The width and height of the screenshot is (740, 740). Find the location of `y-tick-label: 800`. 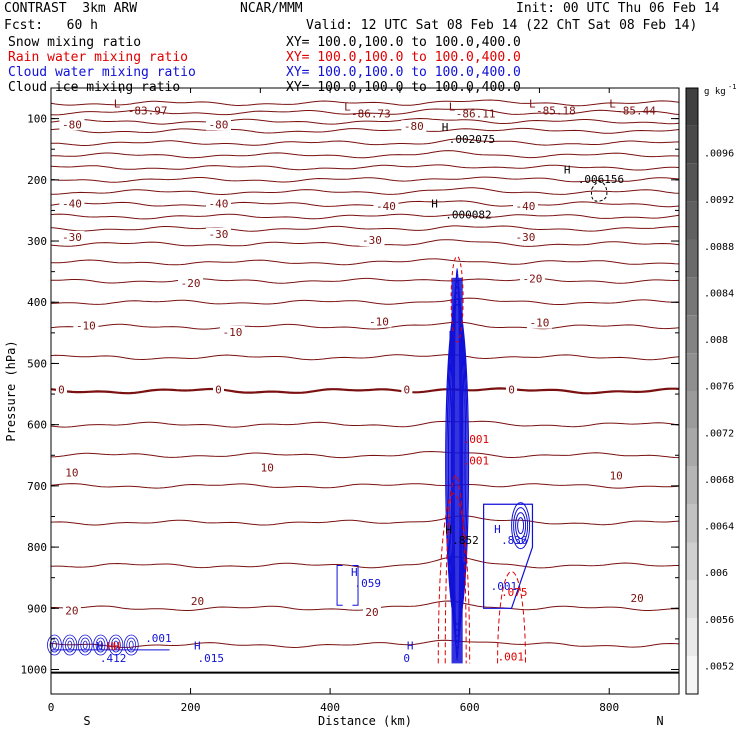

y-tick-label: 800 is located at coordinates (37, 547).